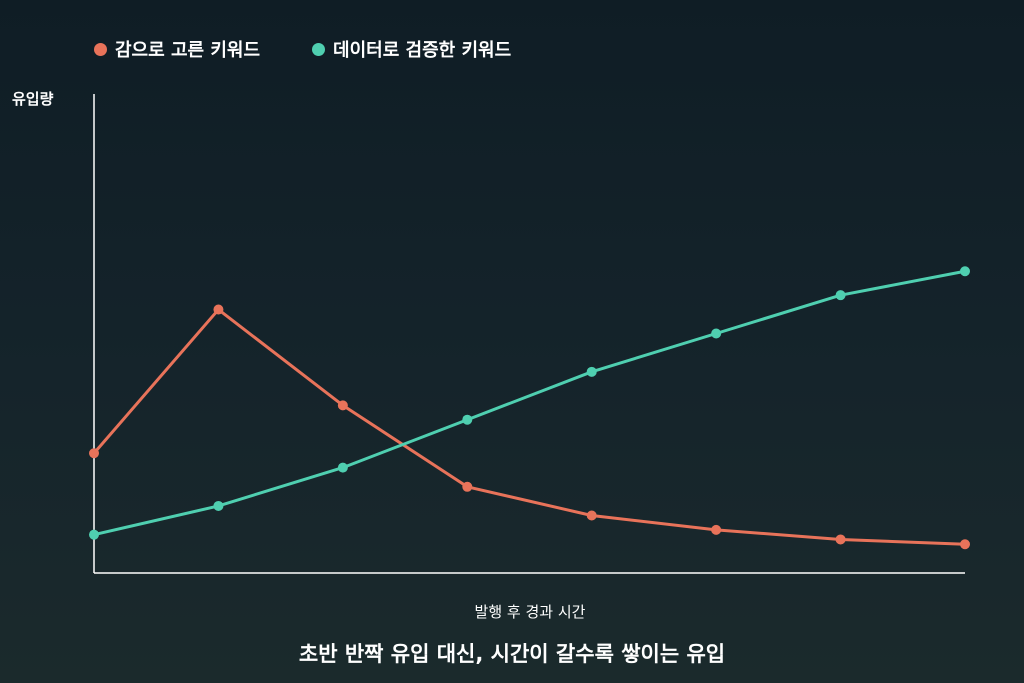 The image size is (1024, 683). What do you see at coordinates (33, 99) in the screenshot?
I see `y-axis-label: 유입량` at bounding box center [33, 99].